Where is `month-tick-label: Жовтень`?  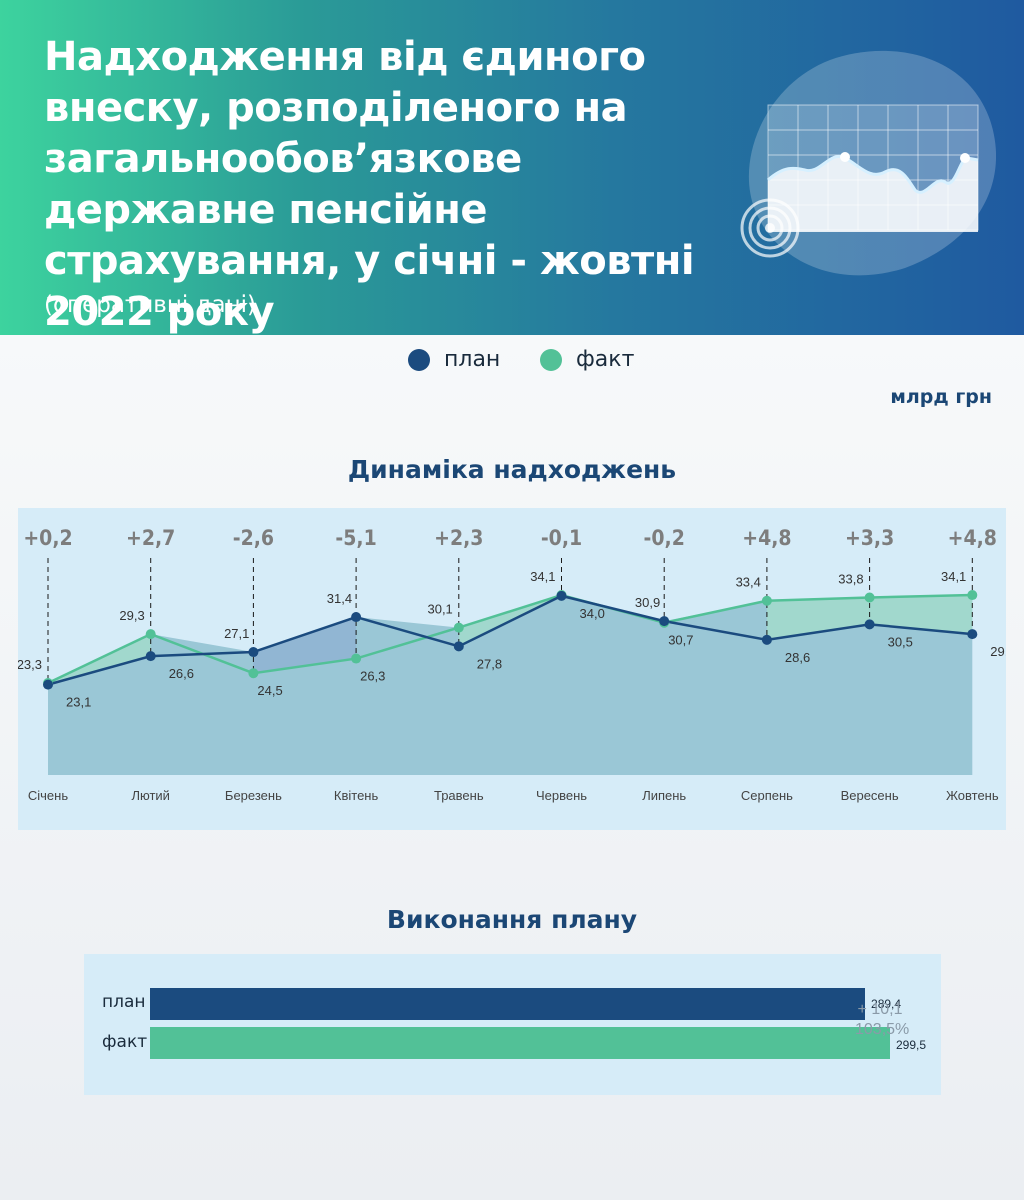
month-tick-label: Жовтень is located at coordinates (972, 795).